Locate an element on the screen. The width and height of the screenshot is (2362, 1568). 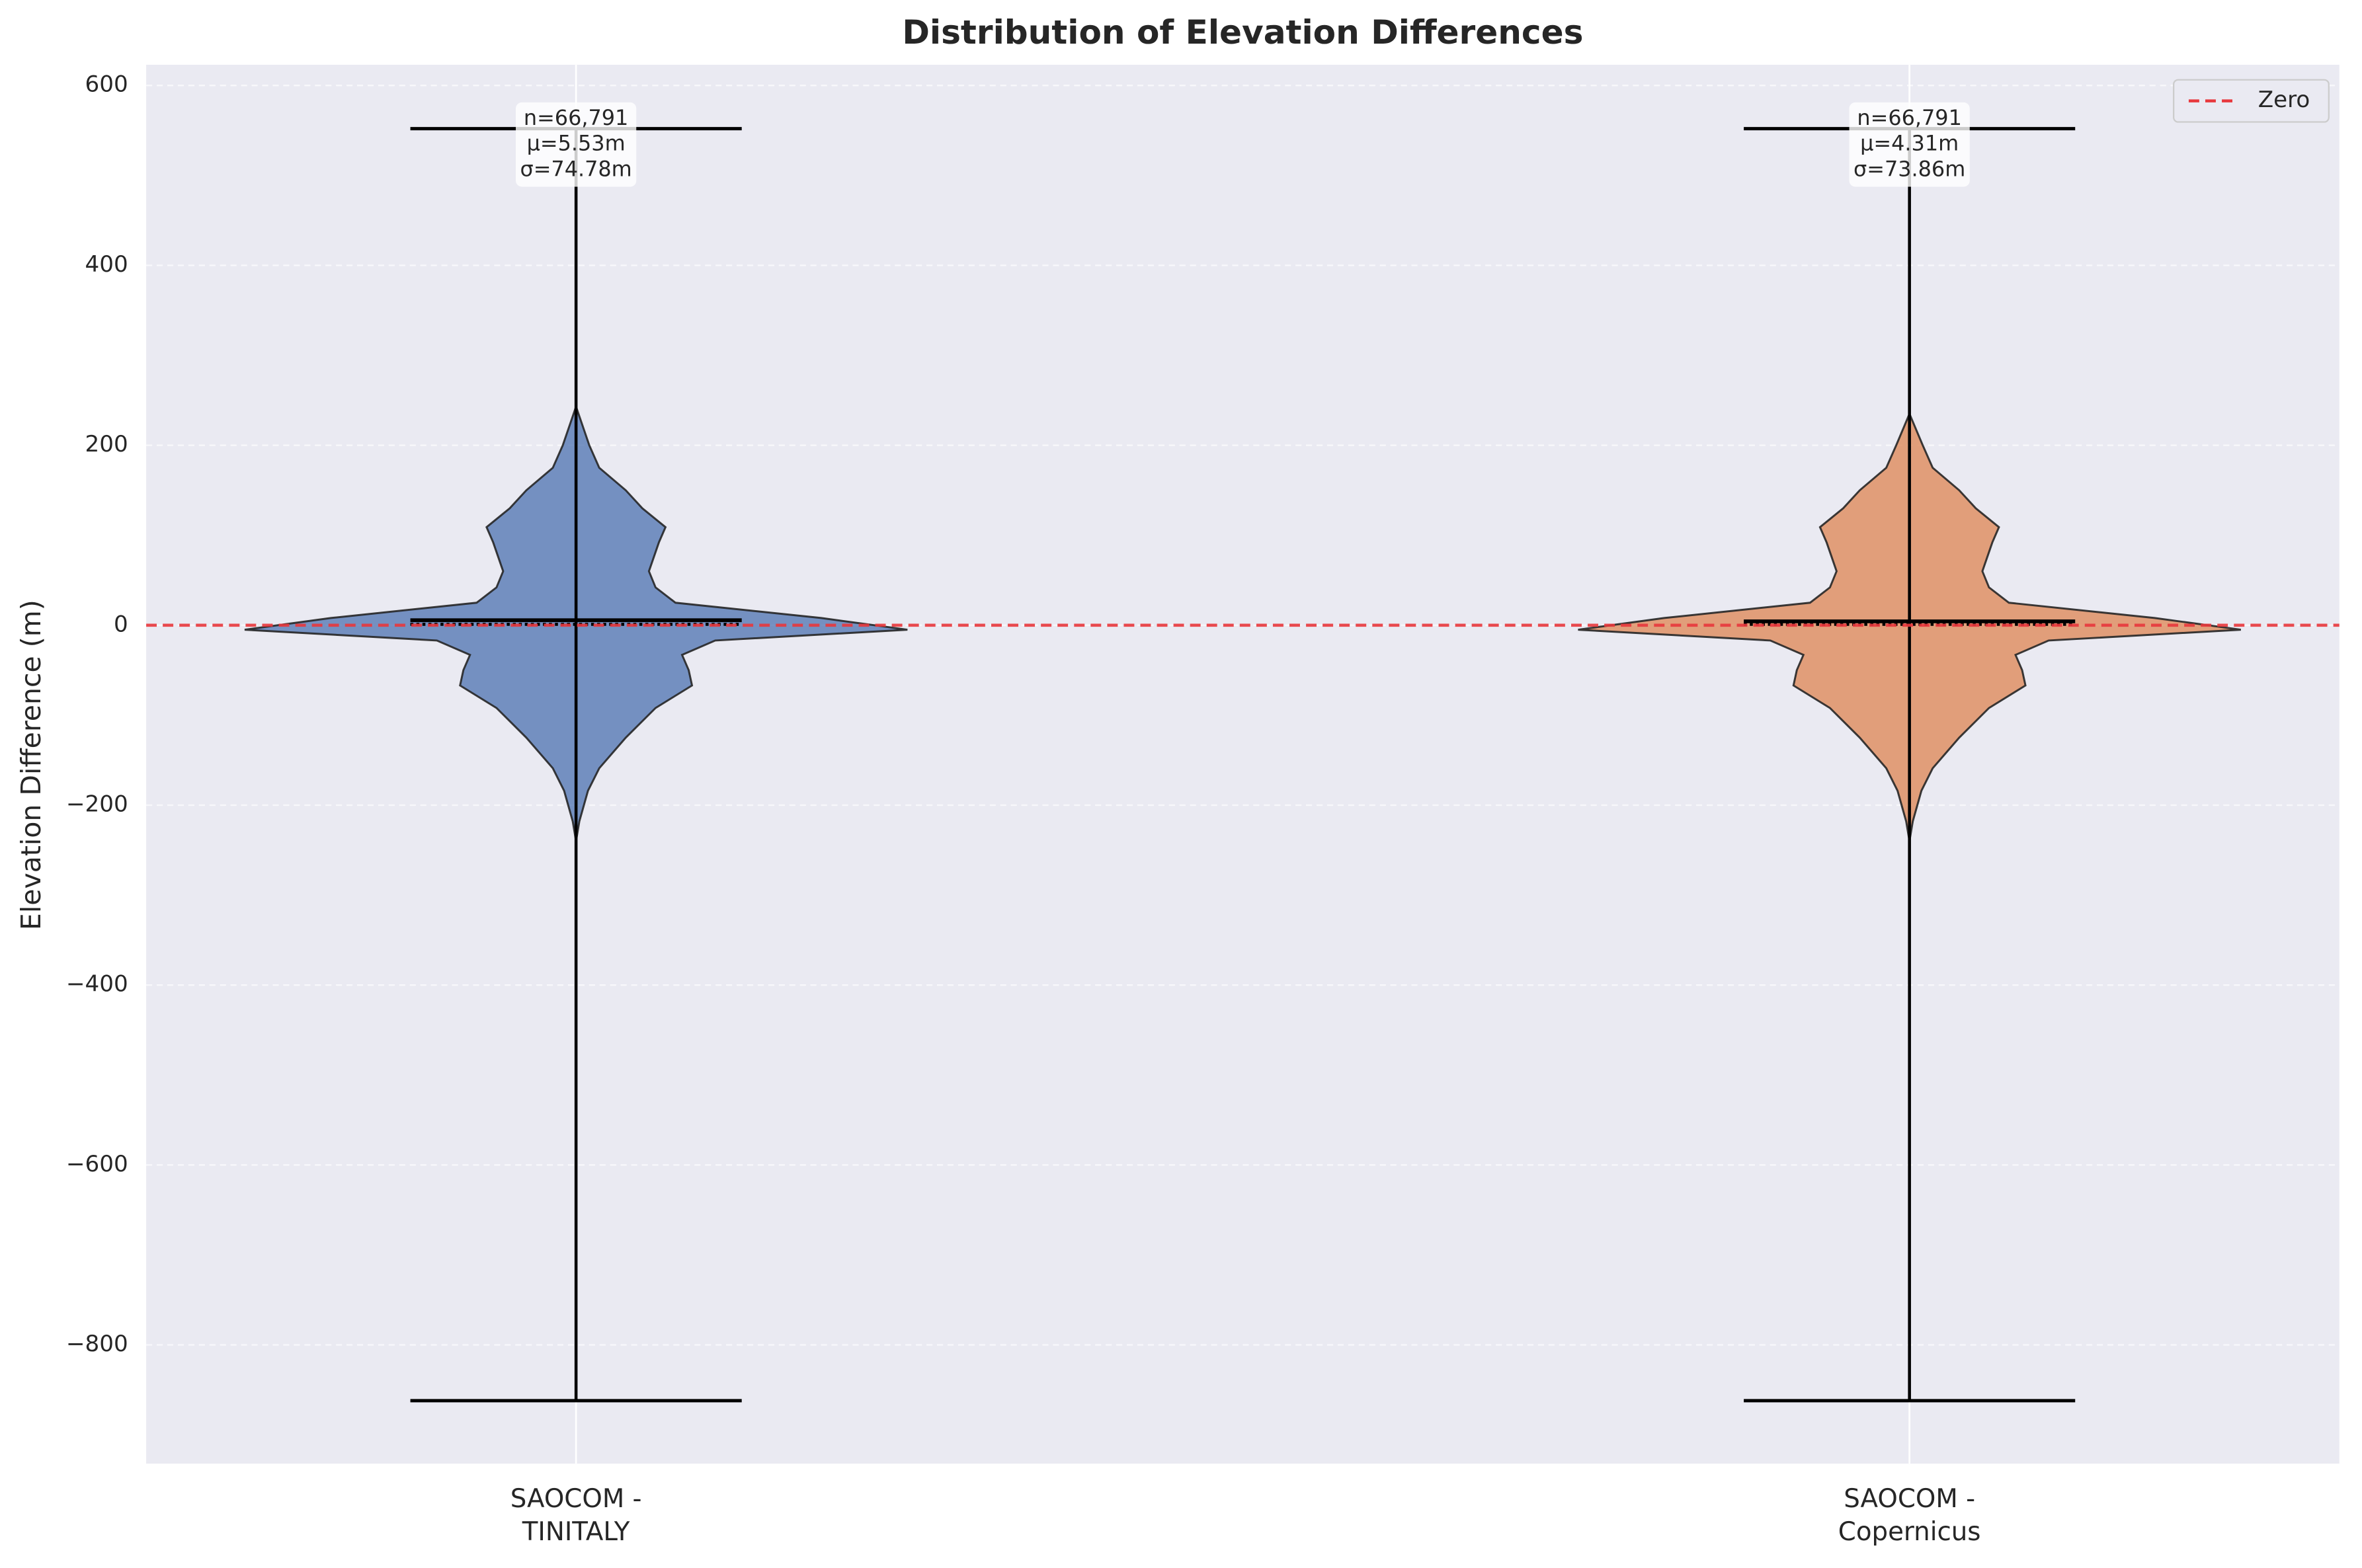
y-tick-label: −600 is located at coordinates (97, 1164).